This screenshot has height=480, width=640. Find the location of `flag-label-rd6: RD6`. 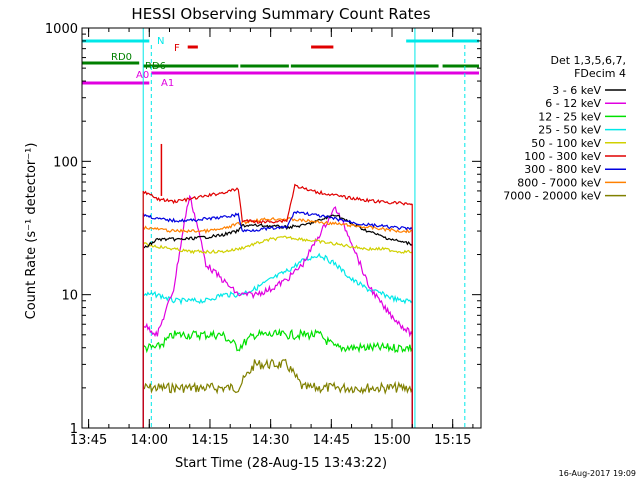

flag-label-rd6: RD6 is located at coordinates (155, 66).